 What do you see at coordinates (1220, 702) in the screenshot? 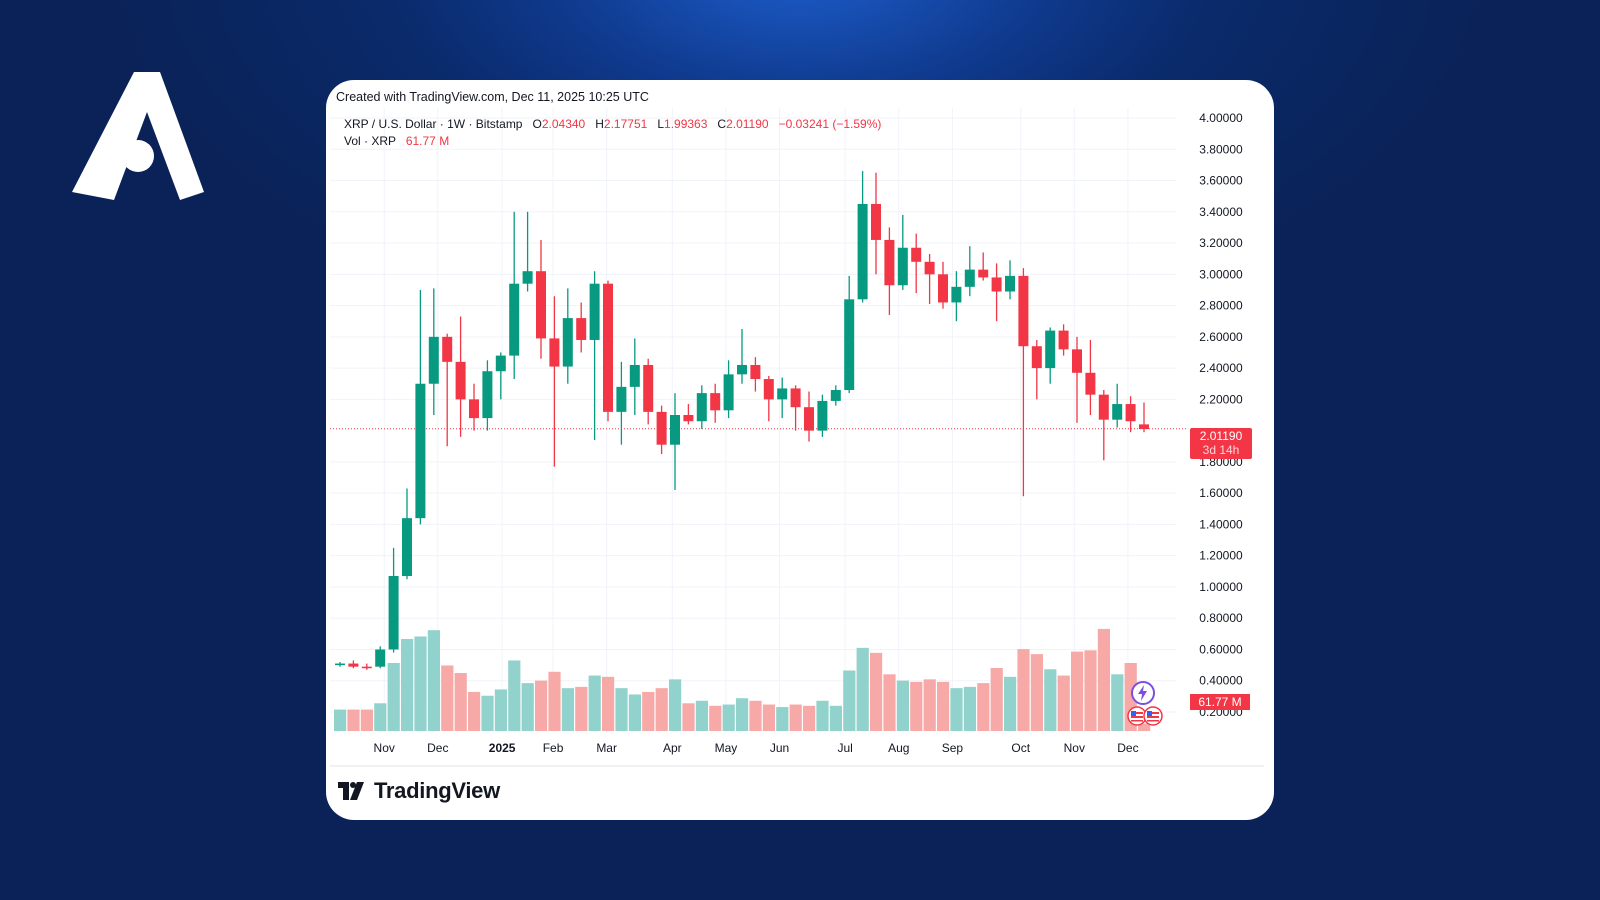
I see `last-volume-tag: 61.77 M` at bounding box center [1220, 702].